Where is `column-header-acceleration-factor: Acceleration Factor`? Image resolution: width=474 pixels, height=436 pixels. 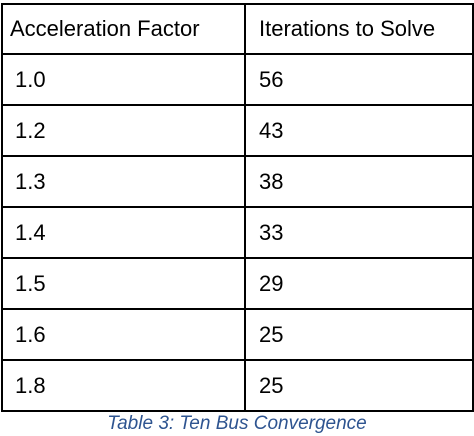
column-header-acceleration-factor: Acceleration Factor is located at coordinates (123, 29).